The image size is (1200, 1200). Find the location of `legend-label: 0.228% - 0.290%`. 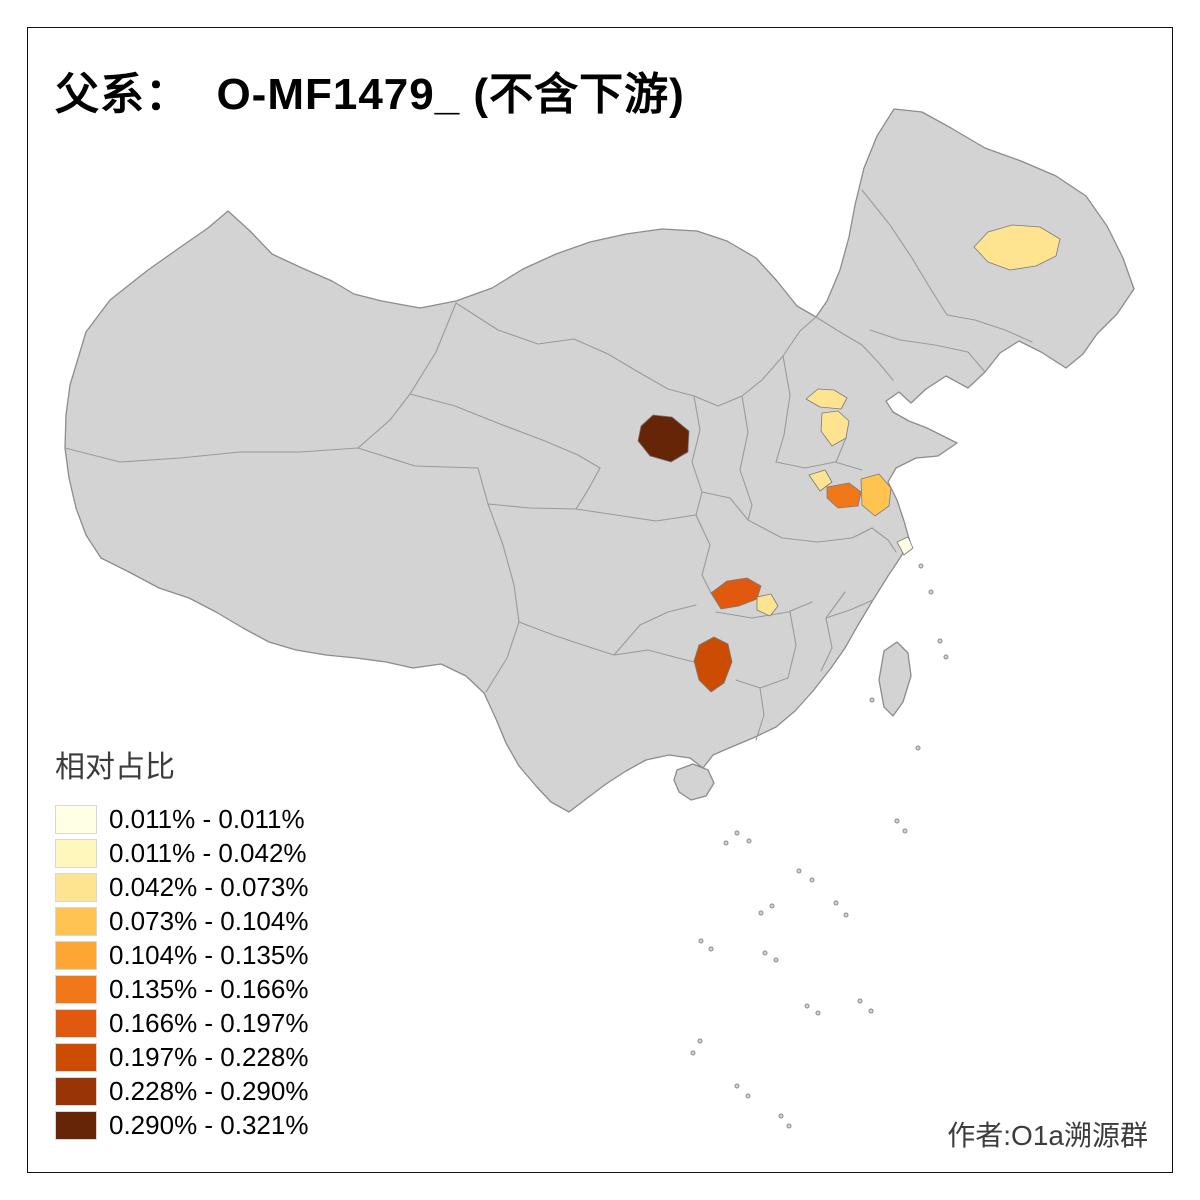

legend-label: 0.228% - 0.290% is located at coordinates (209, 1090).